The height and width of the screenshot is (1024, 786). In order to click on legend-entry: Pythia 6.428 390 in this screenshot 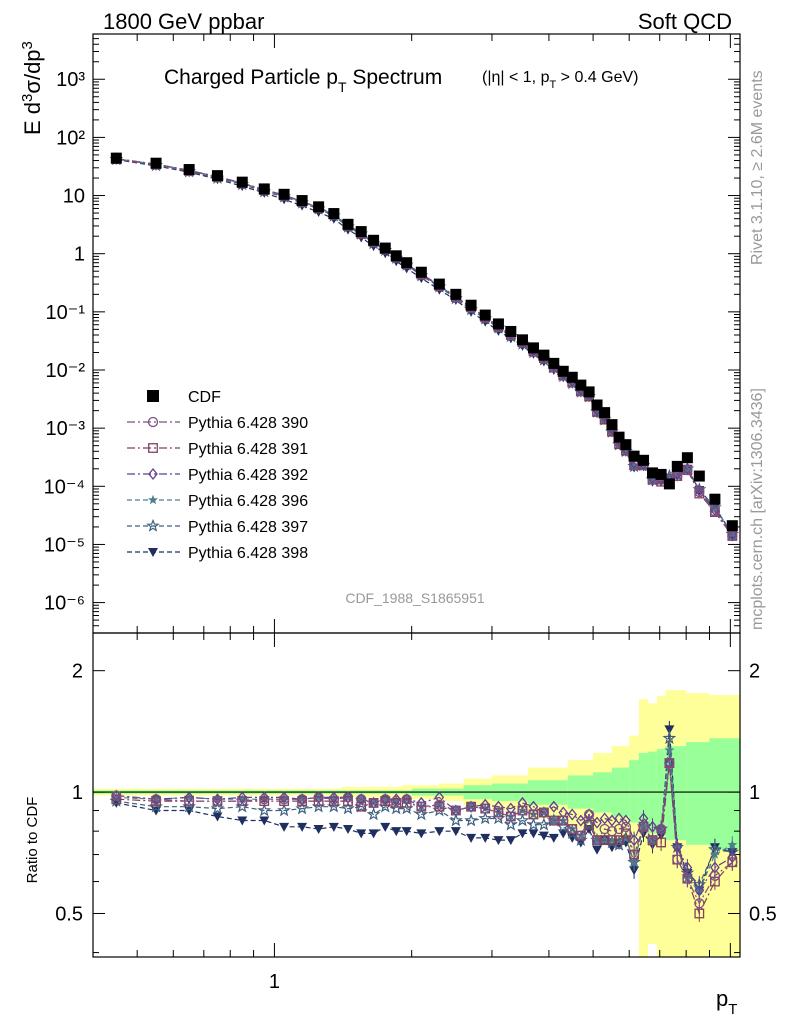, I will do `click(248, 423)`.